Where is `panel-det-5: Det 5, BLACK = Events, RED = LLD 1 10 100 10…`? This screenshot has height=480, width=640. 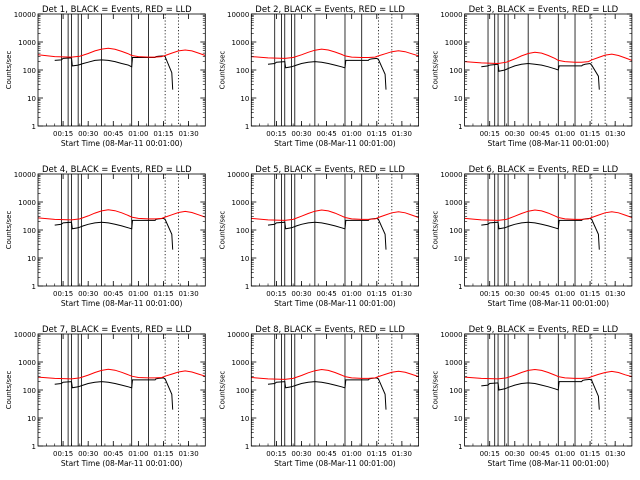 panel-det-5: Det 5, BLACK = Events, RED = LLD 1 10 100 10… is located at coordinates (319, 236).